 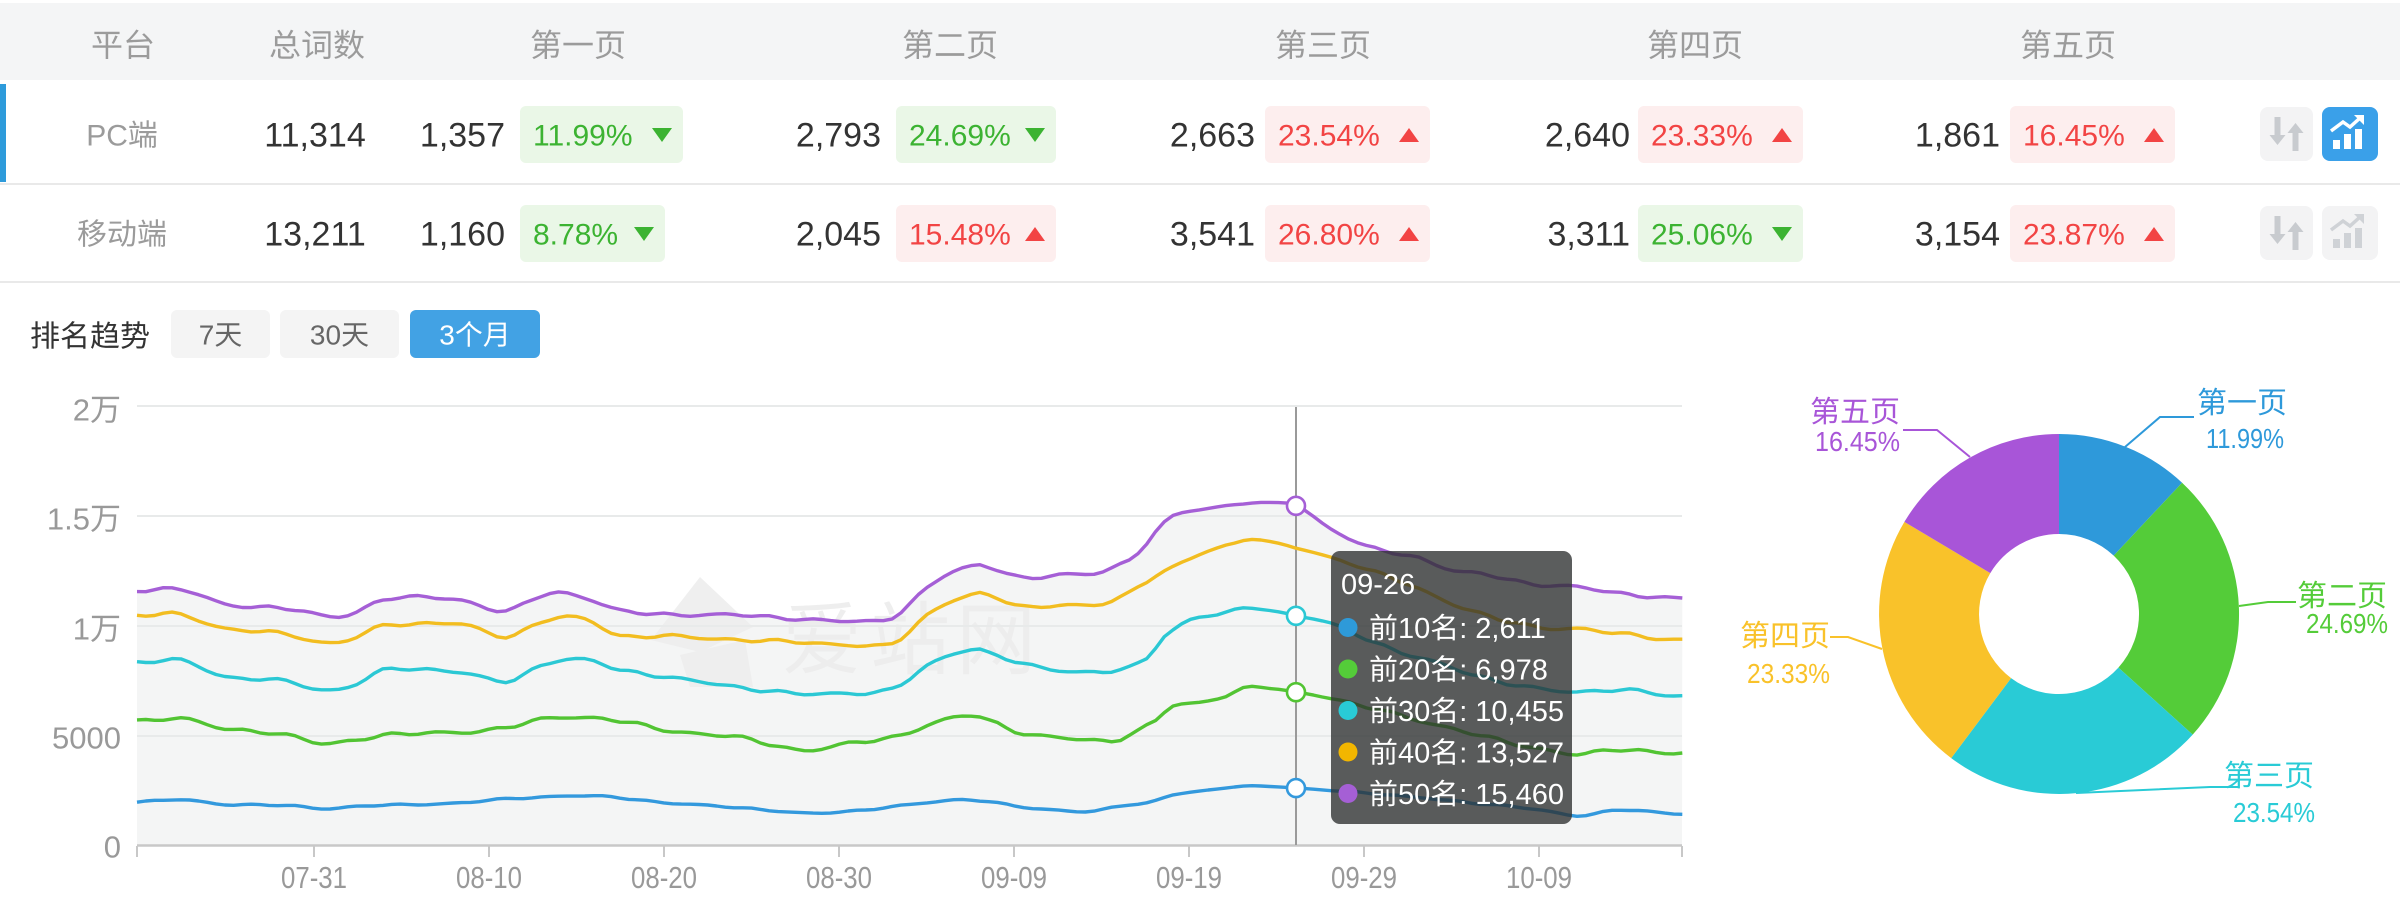 I want to click on svg-text: 26.80%, so click(x=1329, y=234).